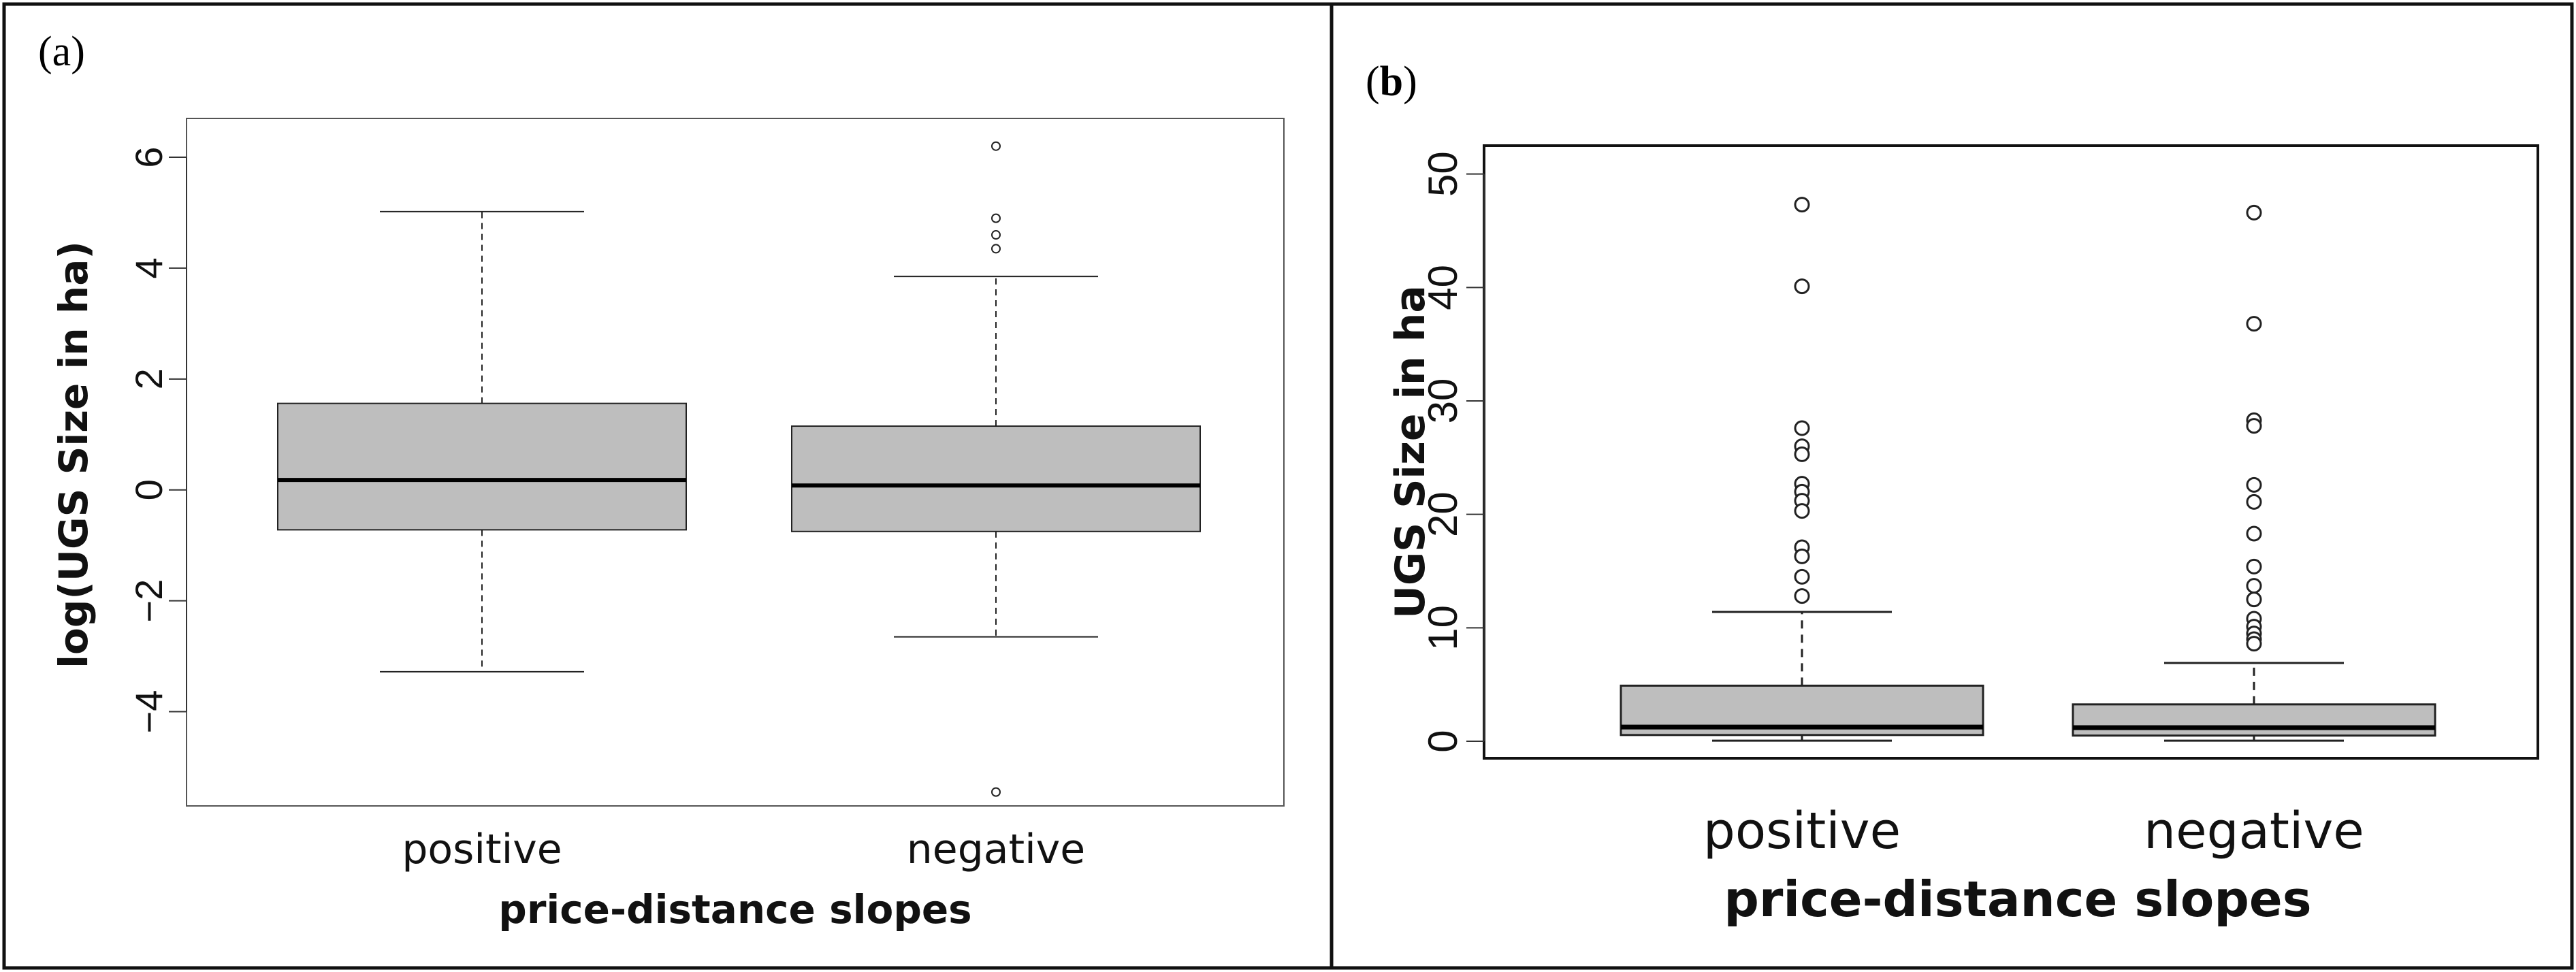  Describe the element at coordinates (1443, 174) in the screenshot. I see `y-tick-label: 50` at that location.